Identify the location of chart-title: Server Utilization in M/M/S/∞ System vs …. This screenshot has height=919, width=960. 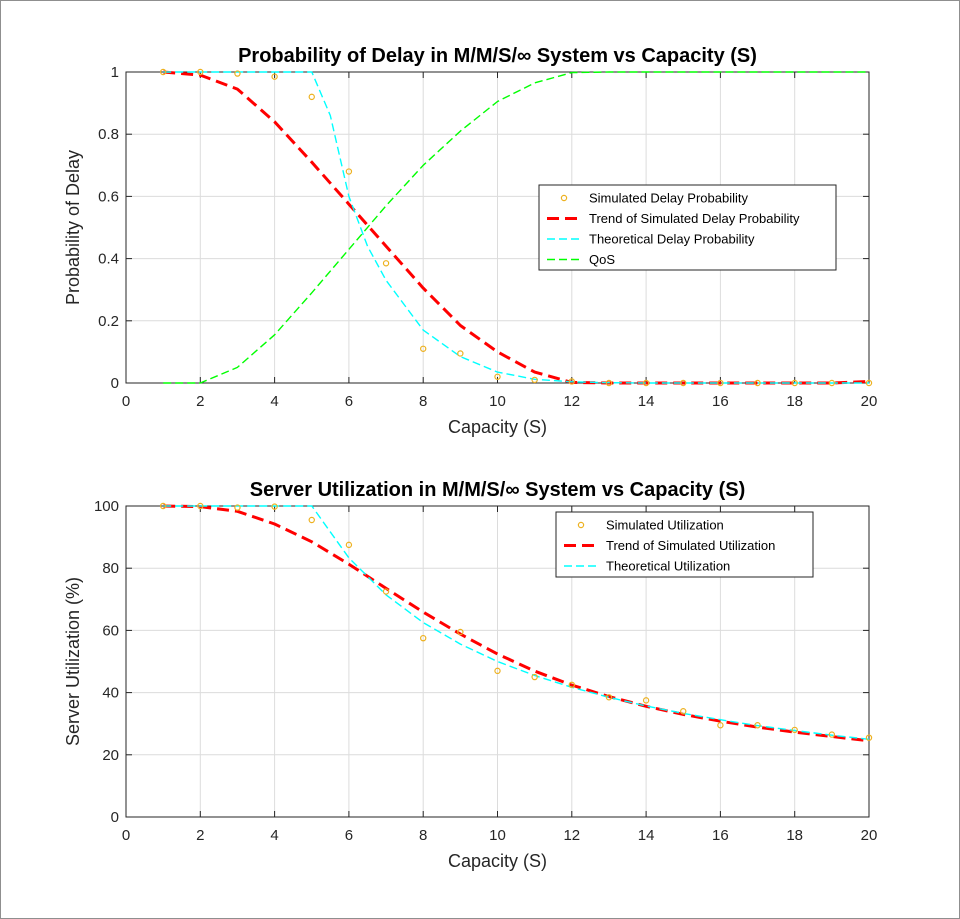
(498, 490).